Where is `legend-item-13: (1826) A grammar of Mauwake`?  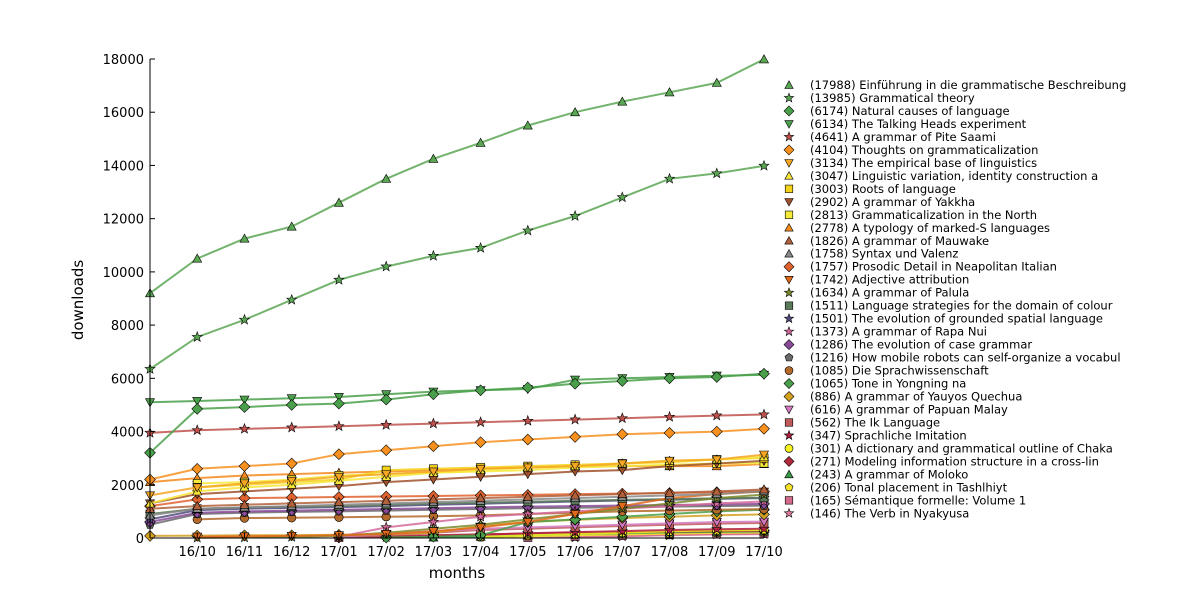
legend-item-13: (1826) A grammar of Mauwake is located at coordinates (886, 241).